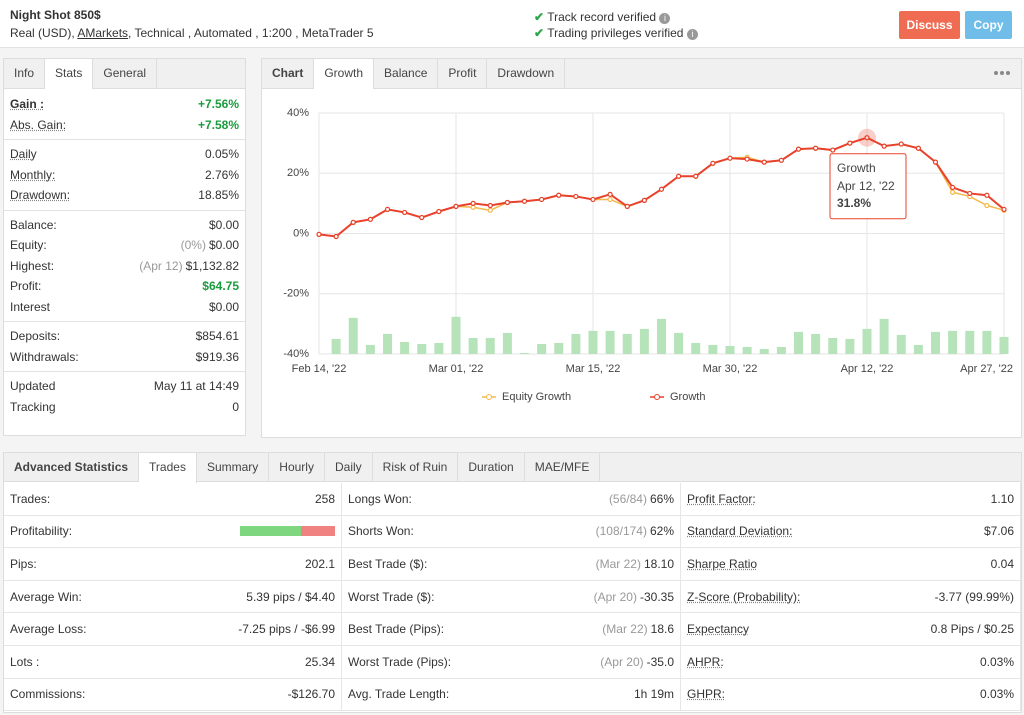 This screenshot has height=715, width=1024. I want to click on stat-cell: Z-Score (Probability): -3.77 (99.99%), so click(851, 597).